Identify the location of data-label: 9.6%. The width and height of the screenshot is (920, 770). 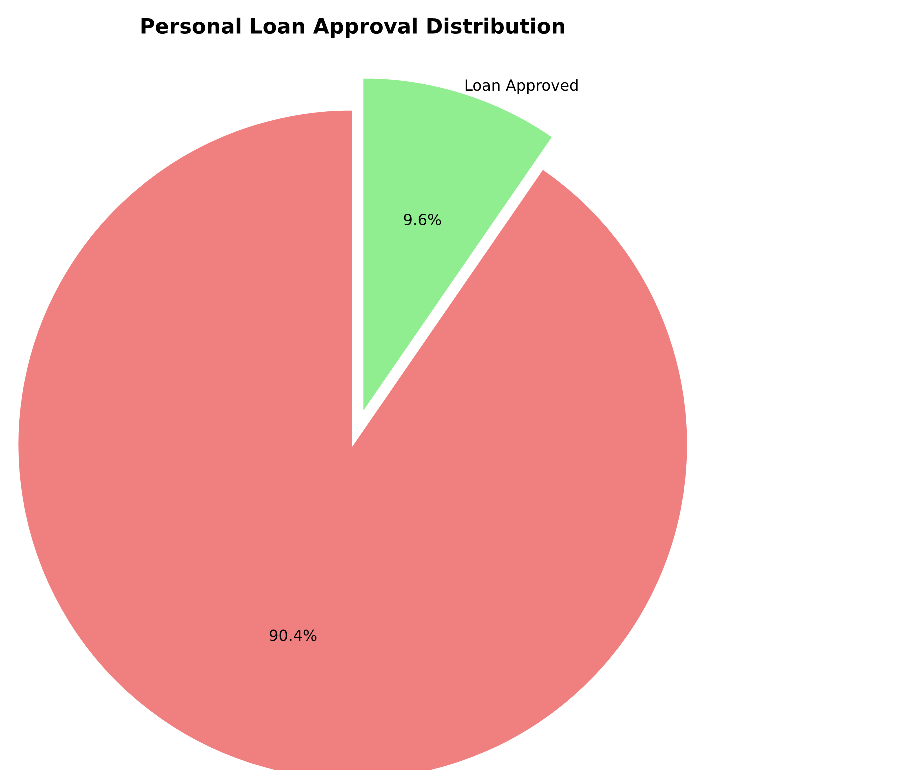
(423, 220).